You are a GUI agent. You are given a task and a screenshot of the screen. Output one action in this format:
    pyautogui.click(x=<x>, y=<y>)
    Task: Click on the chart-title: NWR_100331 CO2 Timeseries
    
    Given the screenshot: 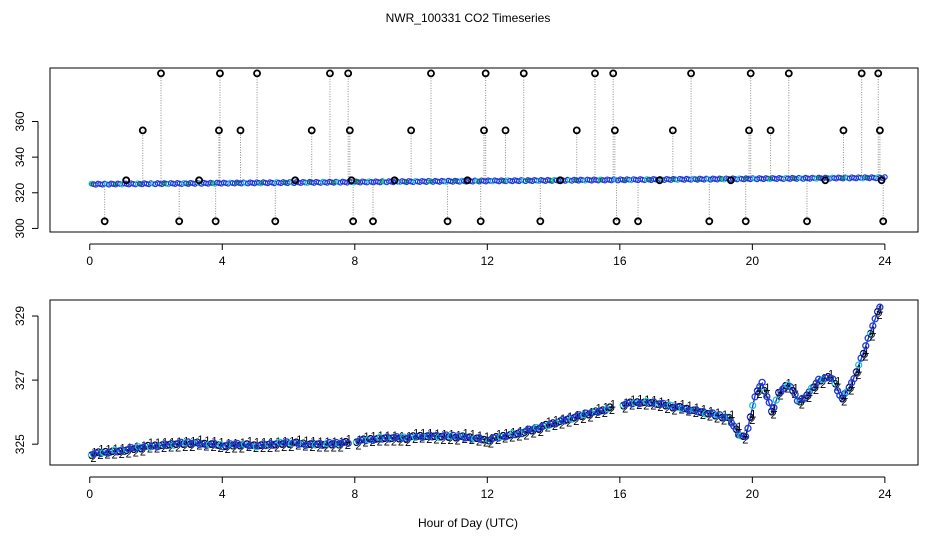 What is the action you would take?
    pyautogui.click(x=468, y=18)
    